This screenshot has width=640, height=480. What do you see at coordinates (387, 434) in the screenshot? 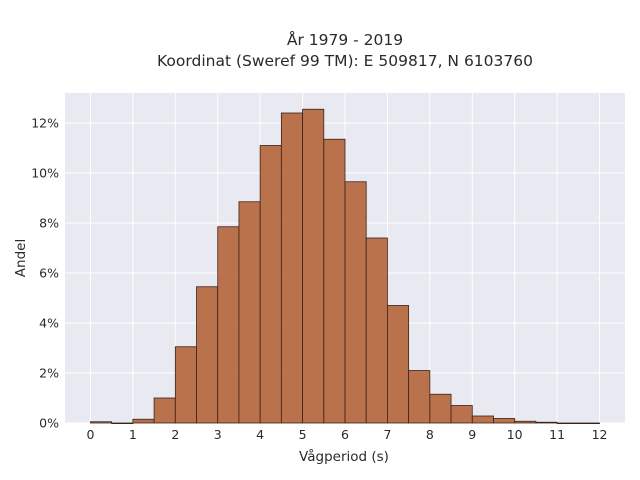
I see `x-tick-label: 7` at bounding box center [387, 434].